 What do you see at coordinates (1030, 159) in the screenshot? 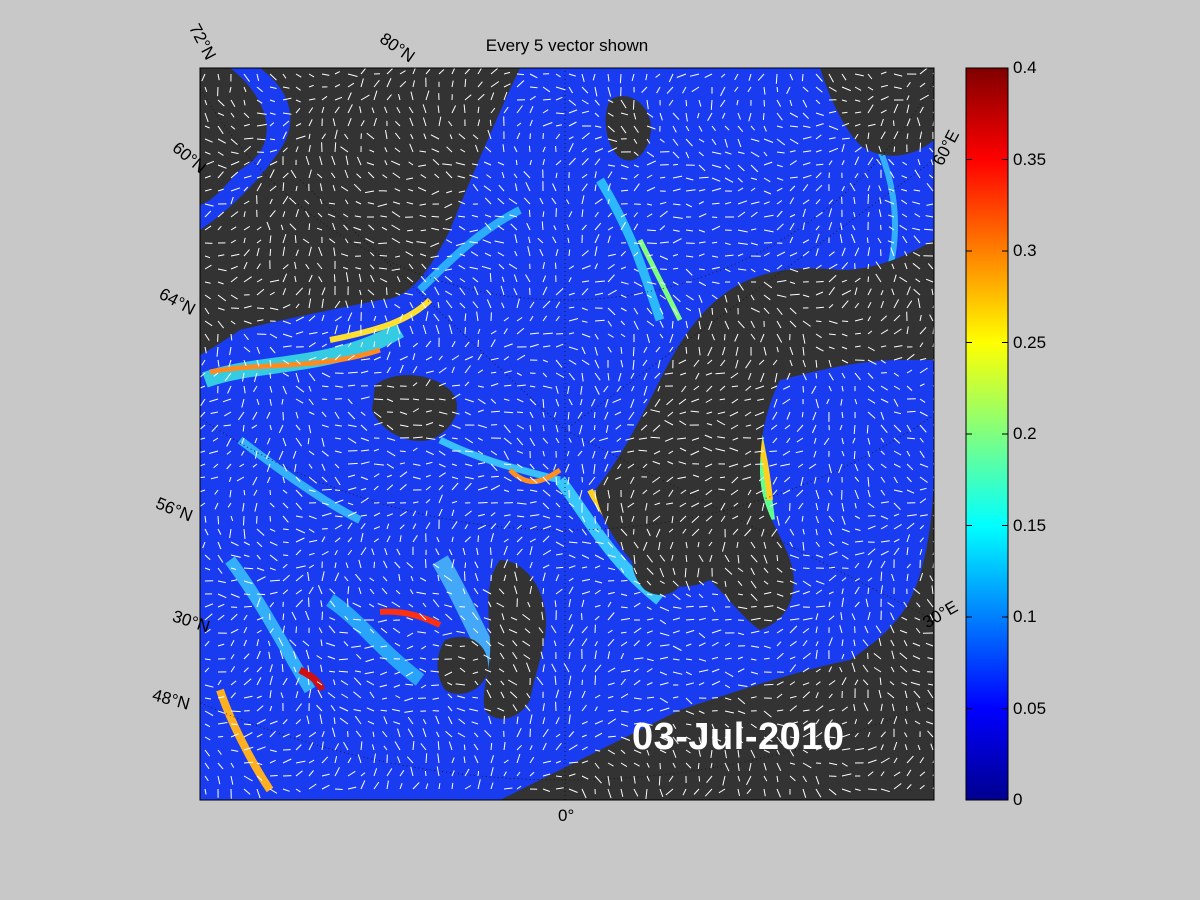
I see `colorbar-tick-label: 0.35` at bounding box center [1030, 159].